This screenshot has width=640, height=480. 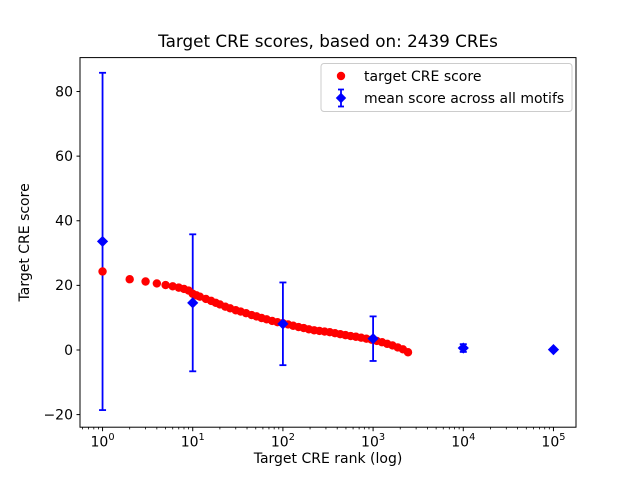 What do you see at coordinates (373, 441) in the screenshot?
I see `x-axis-tick-label: 10³` at bounding box center [373, 441].